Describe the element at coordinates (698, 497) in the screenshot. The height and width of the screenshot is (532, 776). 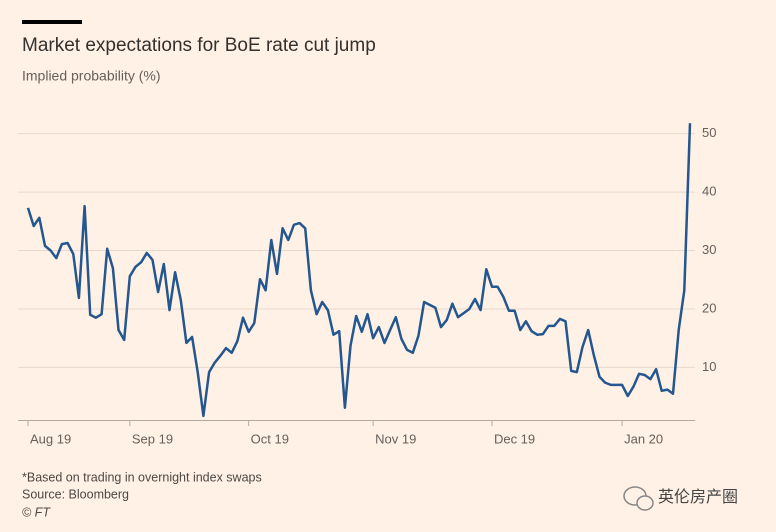
I see `watermark: 英伦房产圈` at that location.